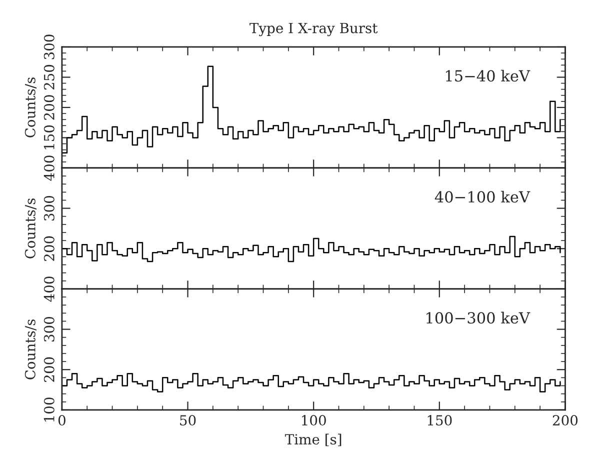 This screenshot has height=456, width=590. What do you see at coordinates (482, 196) in the screenshot?
I see `annotation: 40−100 keV` at bounding box center [482, 196].